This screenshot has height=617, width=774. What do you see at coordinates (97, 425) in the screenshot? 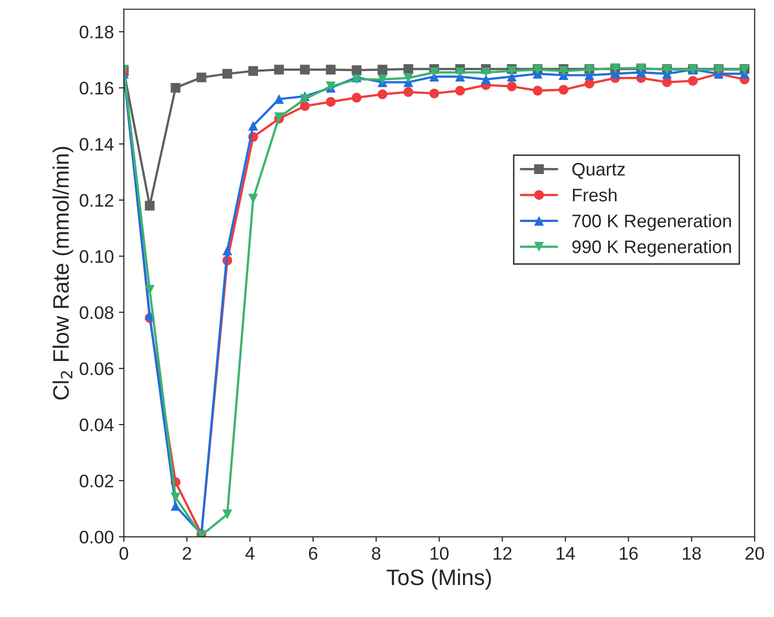
I see `y-tick-label: 0.04` at bounding box center [97, 425].